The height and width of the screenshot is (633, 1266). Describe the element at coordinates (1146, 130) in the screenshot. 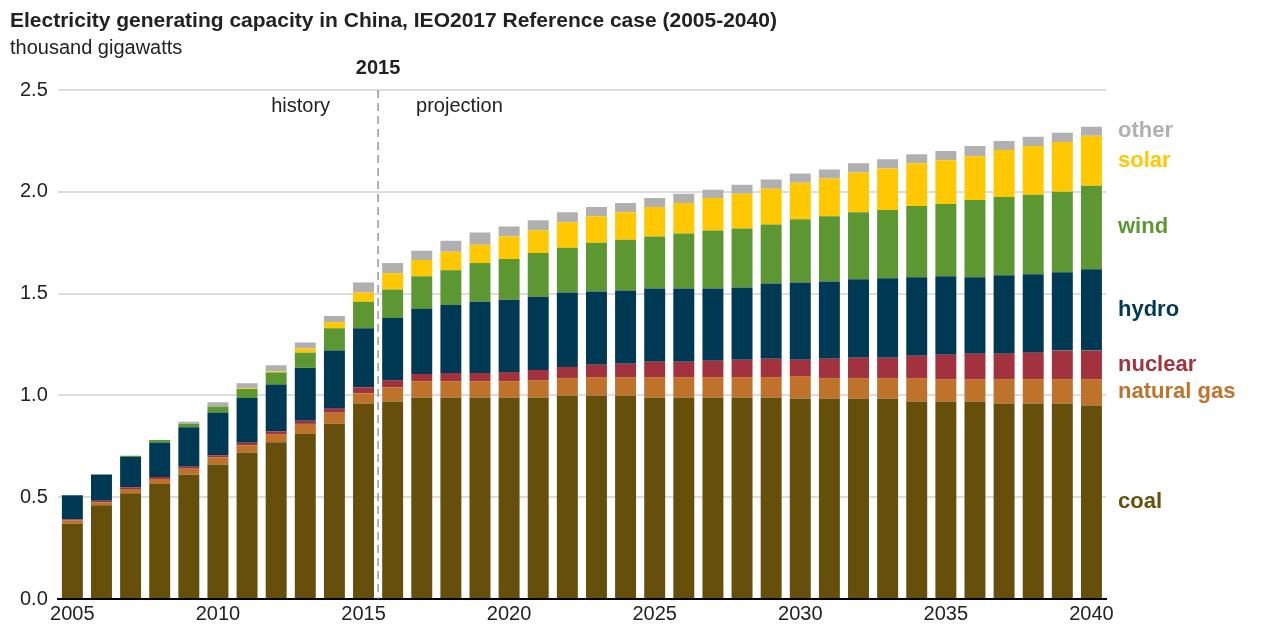

I see `series-label: other` at that location.